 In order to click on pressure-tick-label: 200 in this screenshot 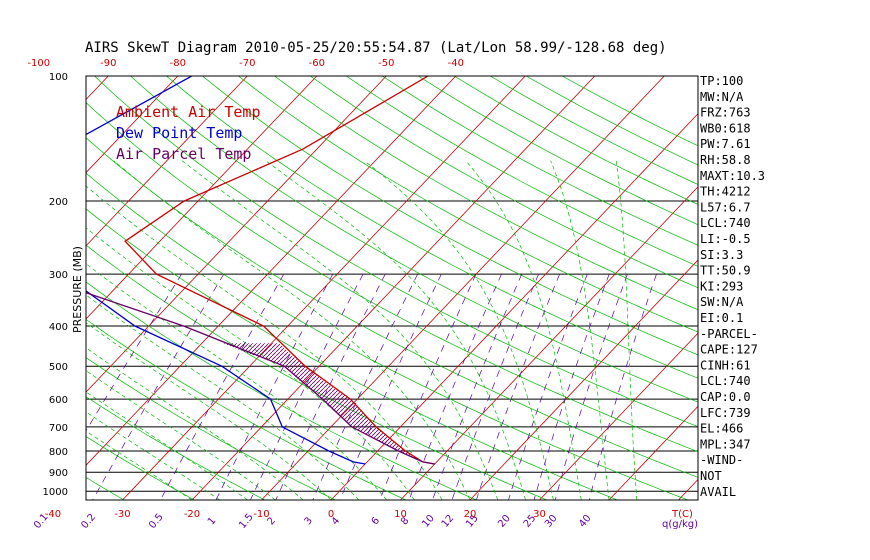, I will do `click(58, 202)`.